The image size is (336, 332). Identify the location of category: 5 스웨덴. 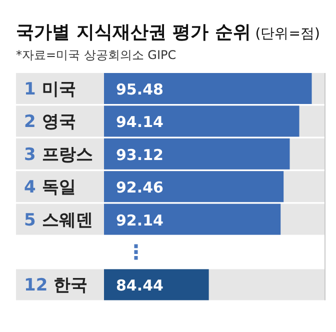
(58, 220).